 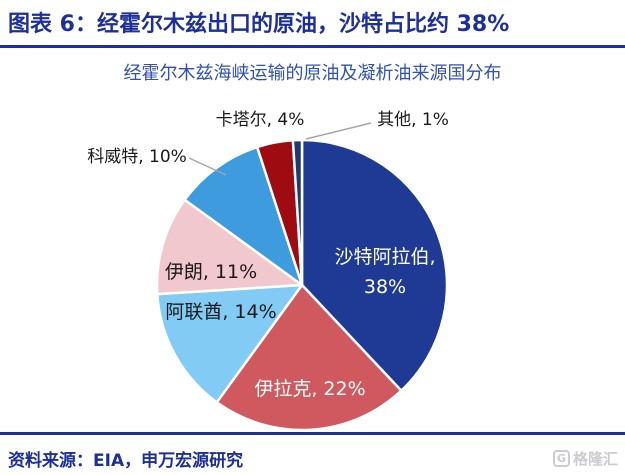 I want to click on pie-label-3: 阿联酋, 14%, so click(x=220, y=312).